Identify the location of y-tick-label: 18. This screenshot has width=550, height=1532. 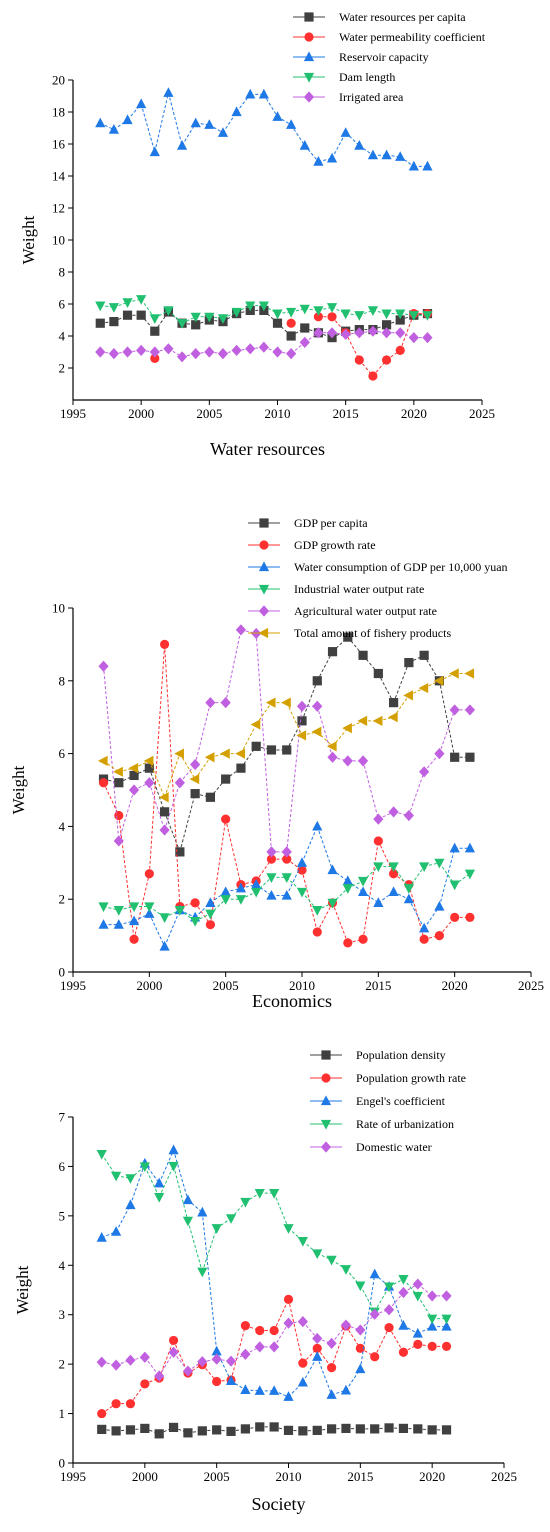
(58, 112).